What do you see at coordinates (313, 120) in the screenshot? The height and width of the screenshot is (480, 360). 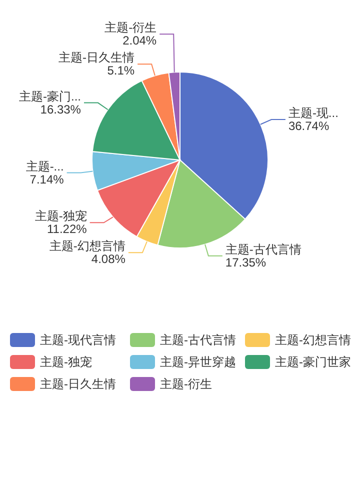 I see `data-label: 主题-现... 36.74%` at bounding box center [313, 120].